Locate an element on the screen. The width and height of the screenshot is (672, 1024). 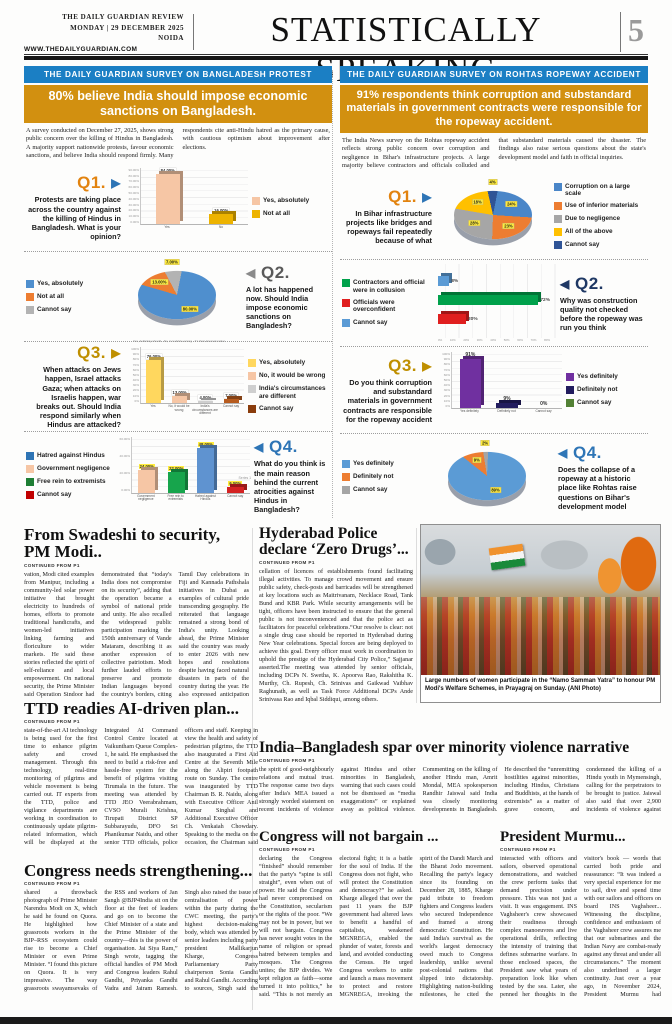
plot-wrap: 84.00% 16.00% Yes No is located at coordinates (194, 208).